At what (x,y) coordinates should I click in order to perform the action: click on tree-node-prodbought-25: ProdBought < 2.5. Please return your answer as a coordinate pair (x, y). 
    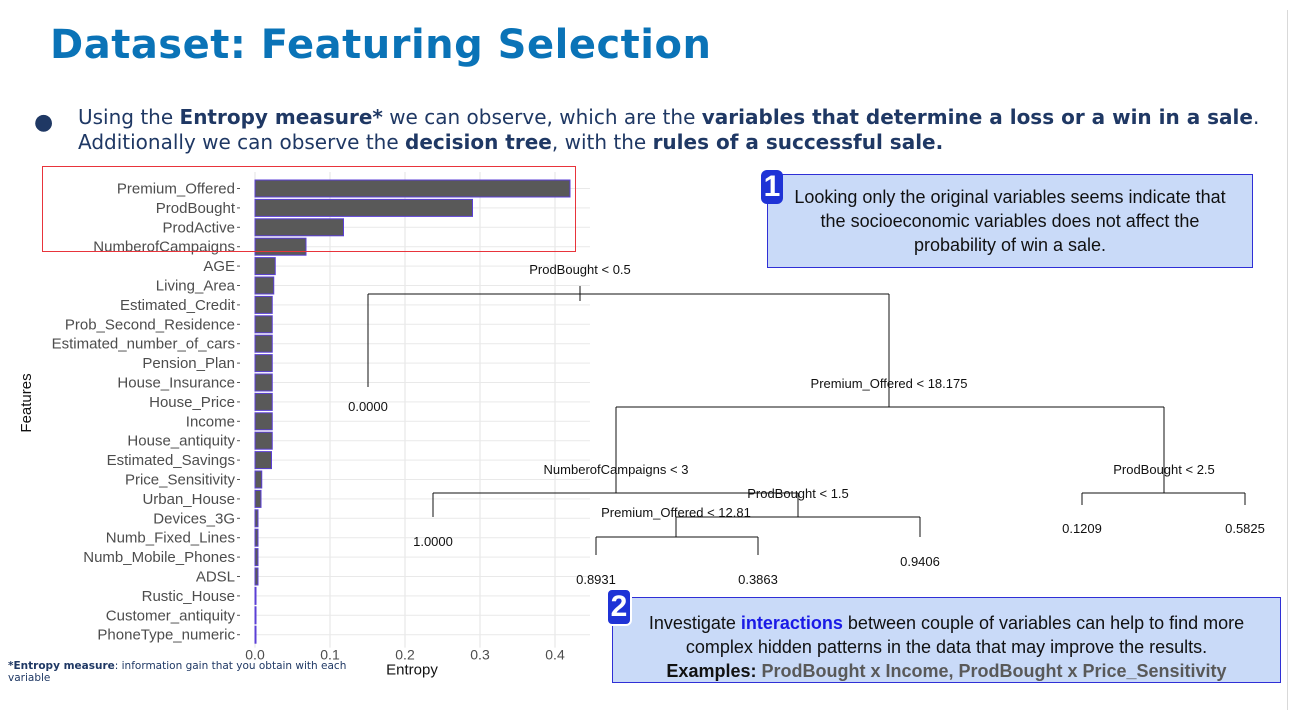
    Looking at the image, I should click on (1164, 469).